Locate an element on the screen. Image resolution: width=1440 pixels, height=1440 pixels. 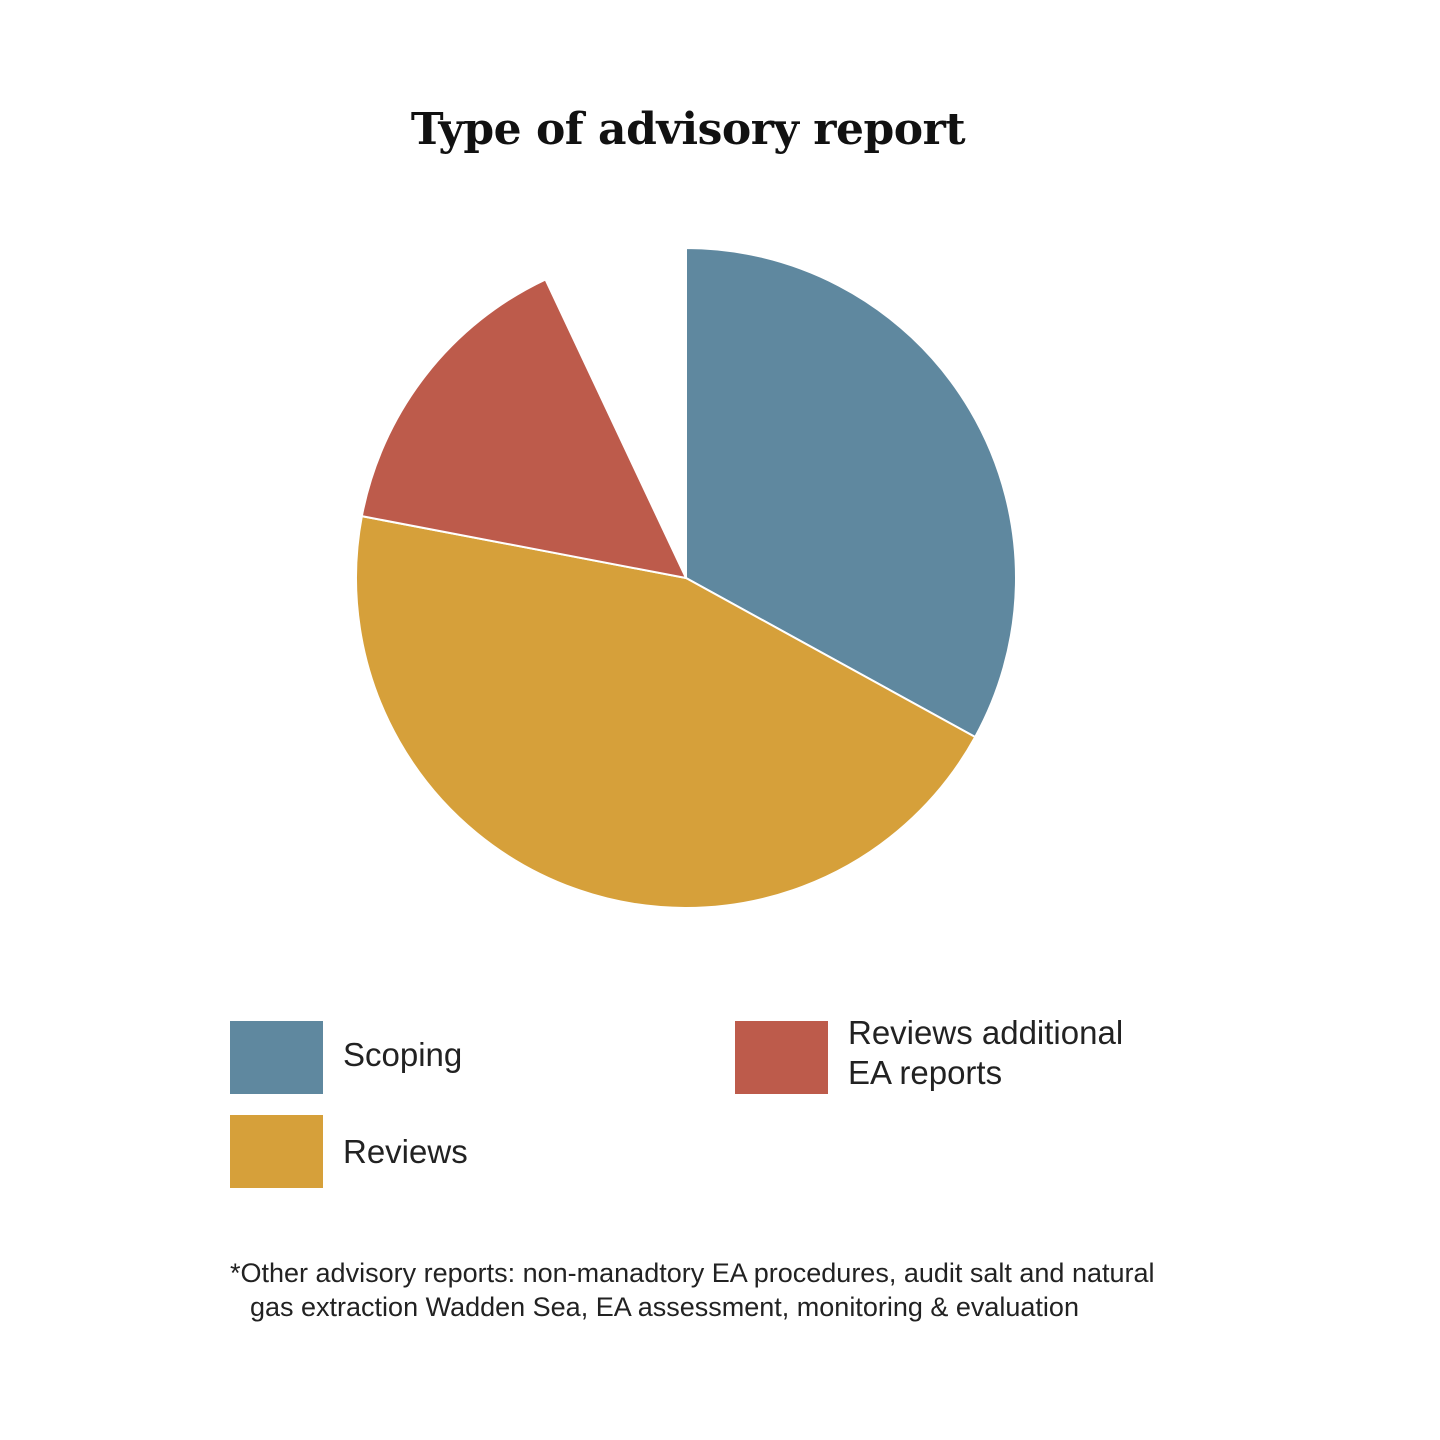
legend-swatch-scoping is located at coordinates (276, 1057).